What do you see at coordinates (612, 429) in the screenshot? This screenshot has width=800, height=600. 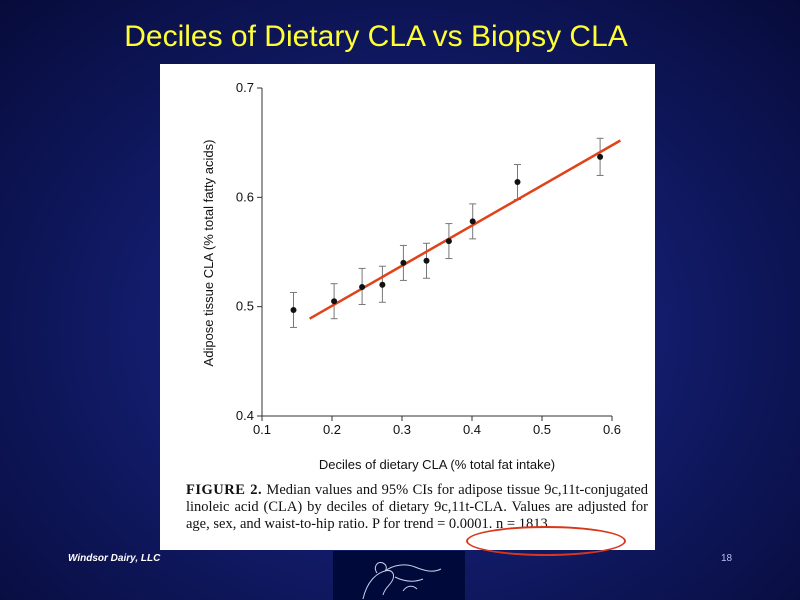 I see `x-tick-label: 0.6` at bounding box center [612, 429].